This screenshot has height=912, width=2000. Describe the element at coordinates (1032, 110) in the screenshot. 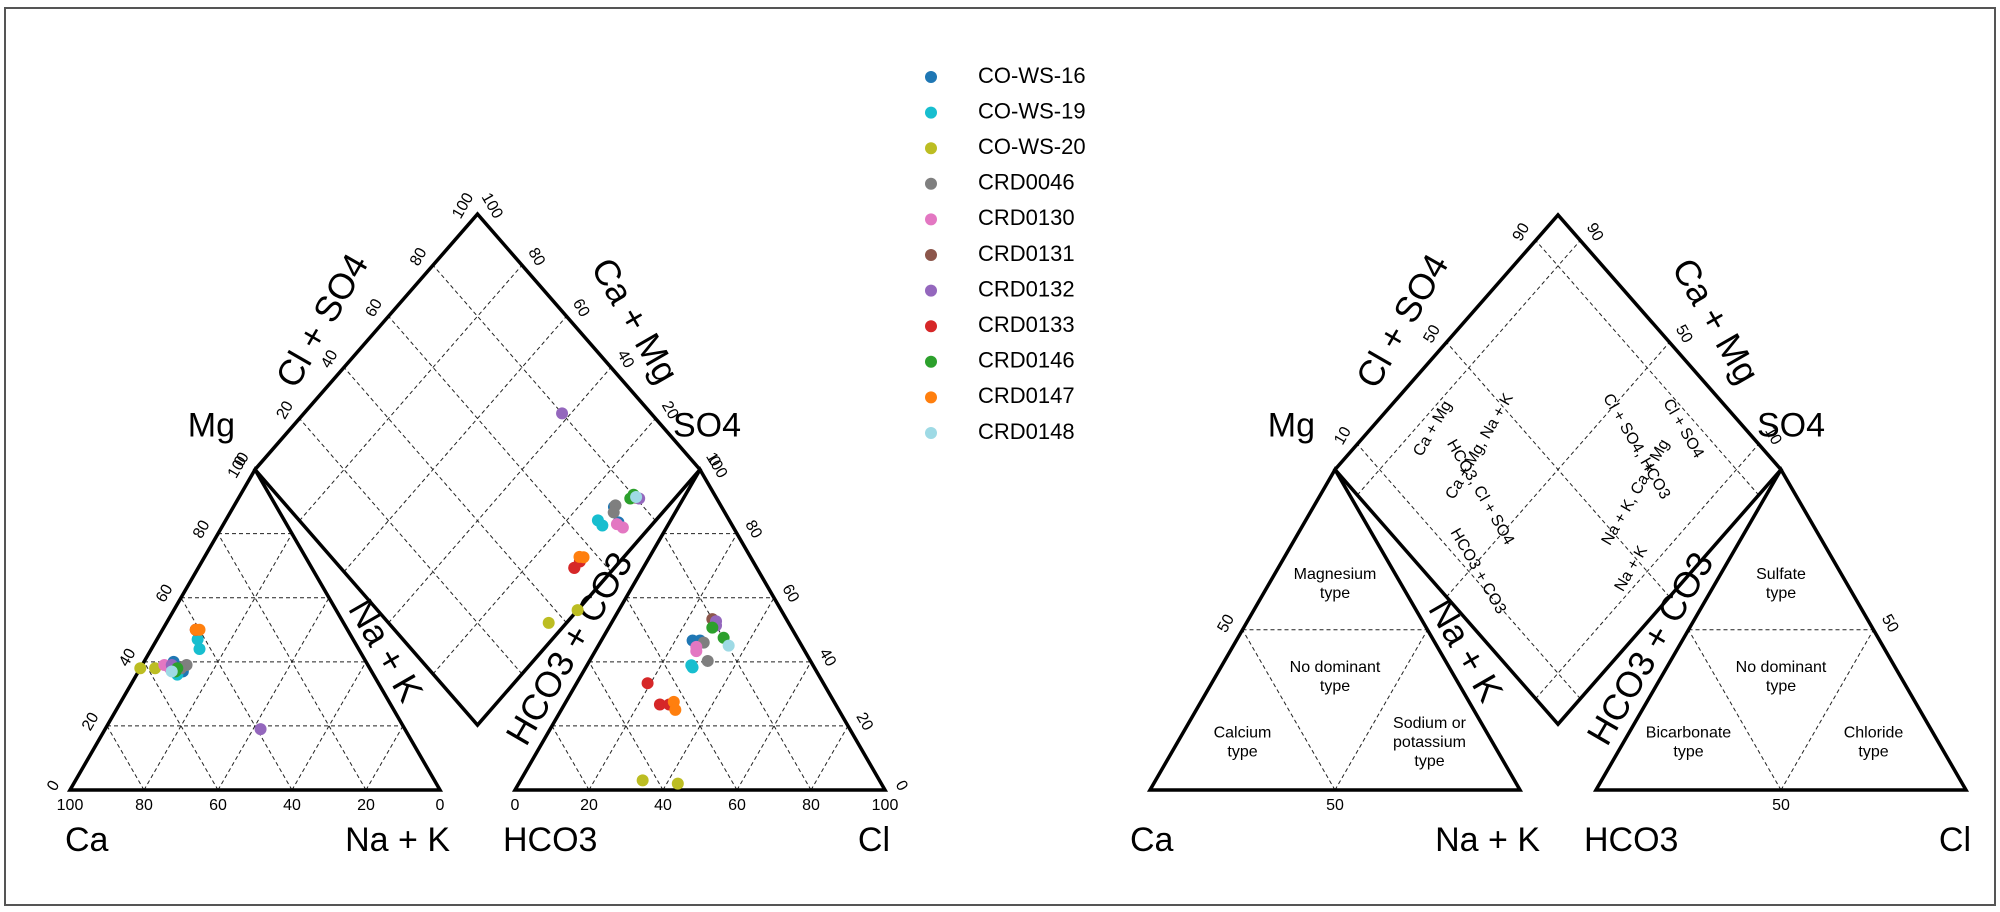

I see `legend-label: CO-WS-19` at that location.